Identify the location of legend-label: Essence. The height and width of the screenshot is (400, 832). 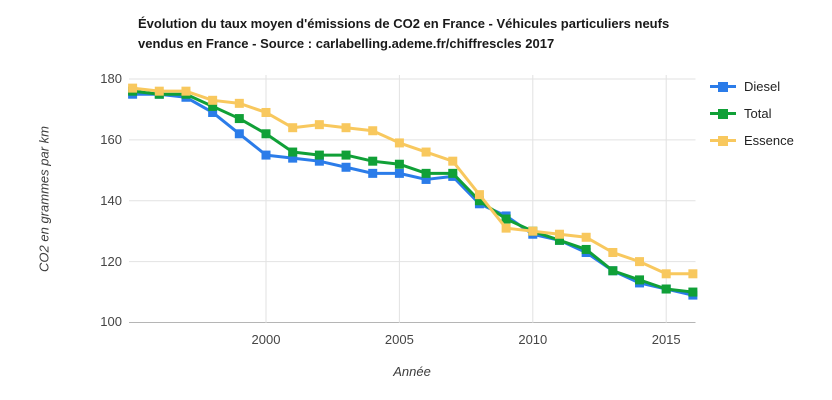
(769, 140).